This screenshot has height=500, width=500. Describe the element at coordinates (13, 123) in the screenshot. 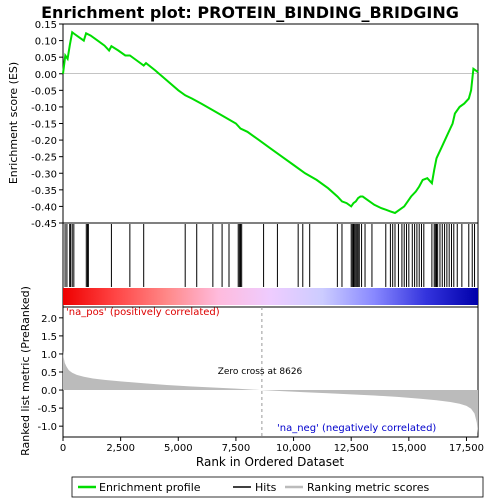

I see `es-y-axis-label: Enrichment score (ES)` at that location.